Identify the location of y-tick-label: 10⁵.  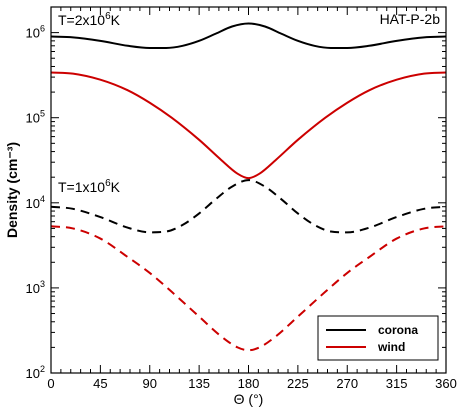
(35, 117).